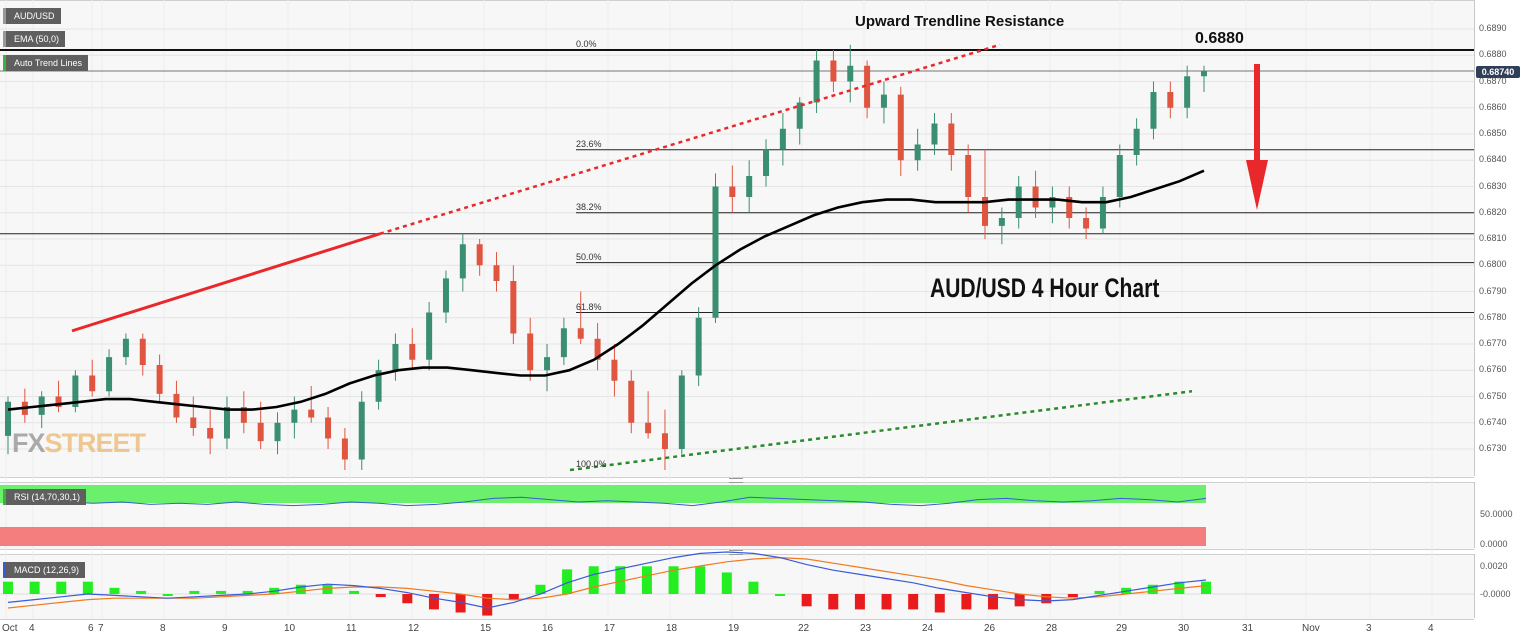  What do you see at coordinates (960, 21) in the screenshot?
I see `annotation-resistance: Upward Trendline Resistance` at bounding box center [960, 21].